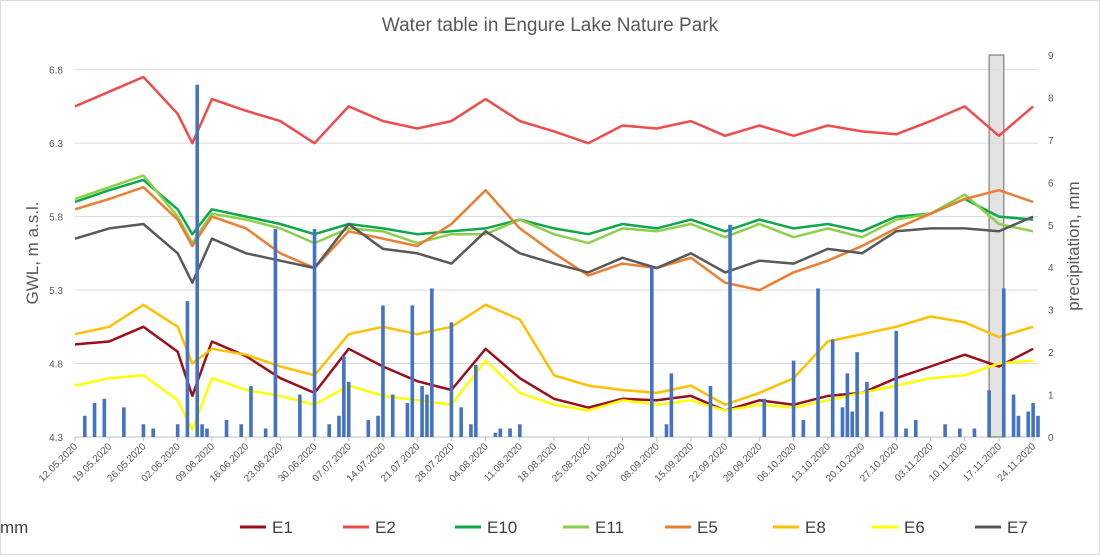  I want to click on y2-tick-label: 0, so click(1051, 438).